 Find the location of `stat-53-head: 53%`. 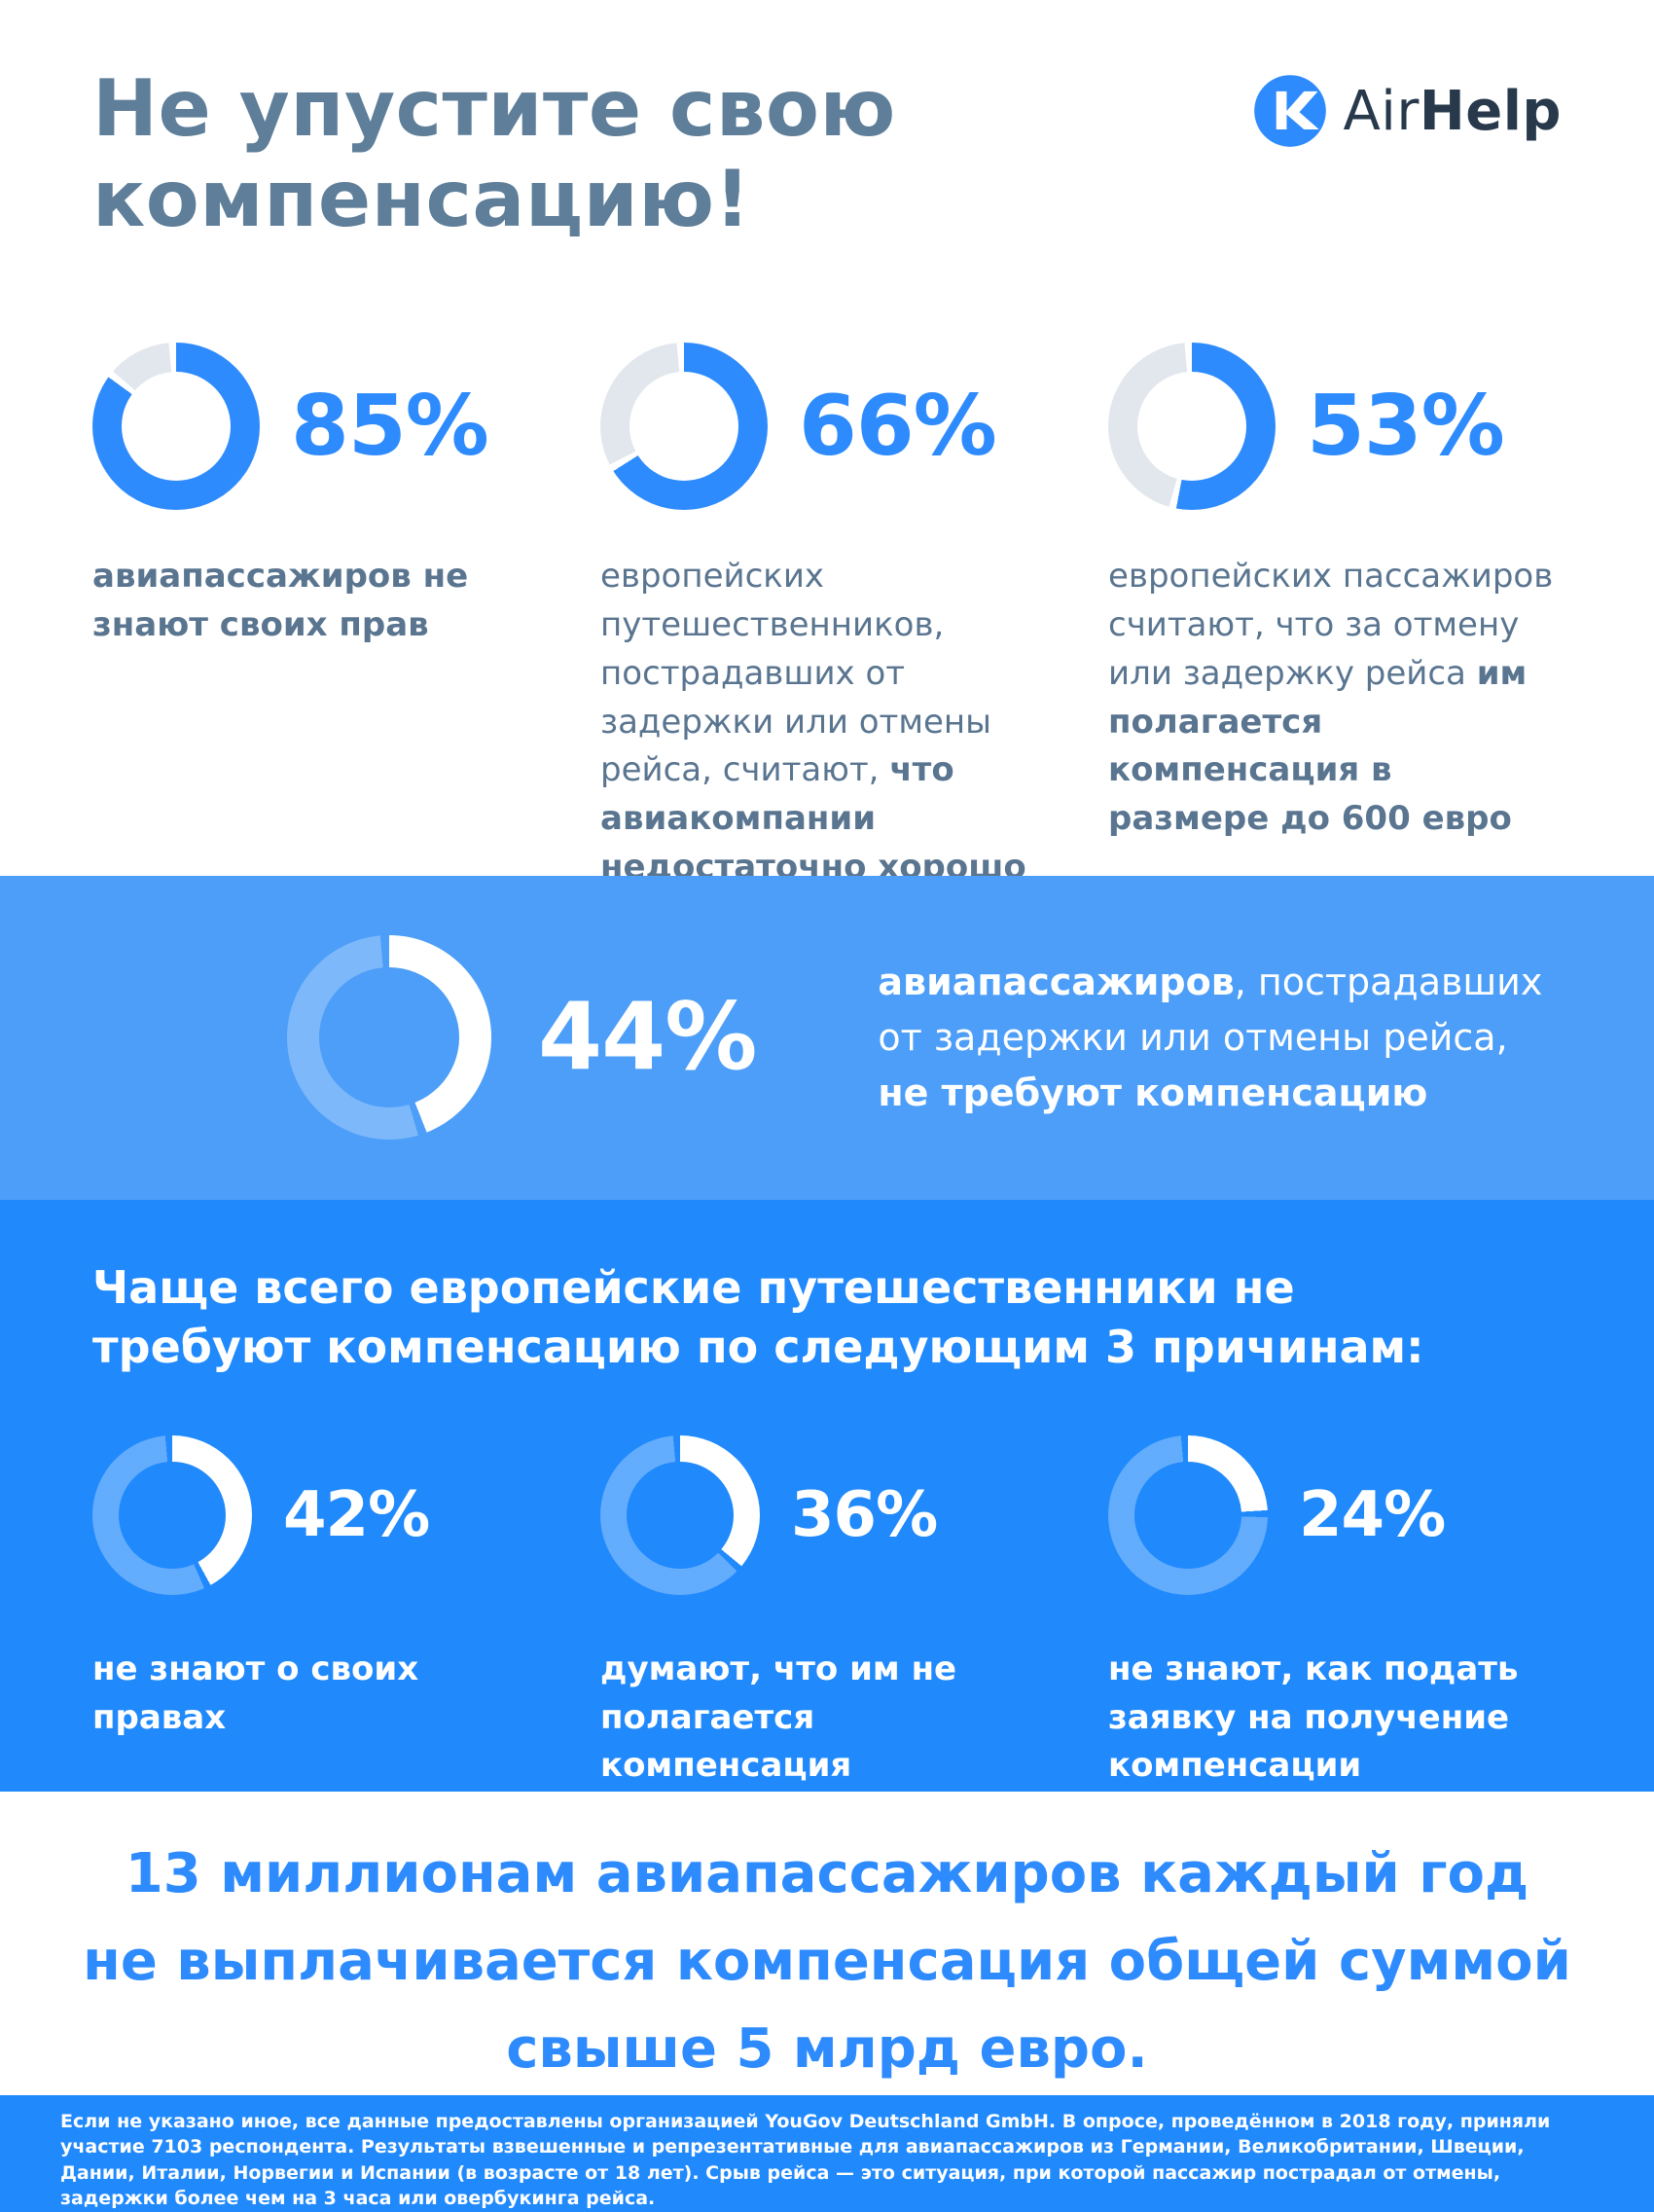

stat-53-head: 53% is located at coordinates (1335, 426).